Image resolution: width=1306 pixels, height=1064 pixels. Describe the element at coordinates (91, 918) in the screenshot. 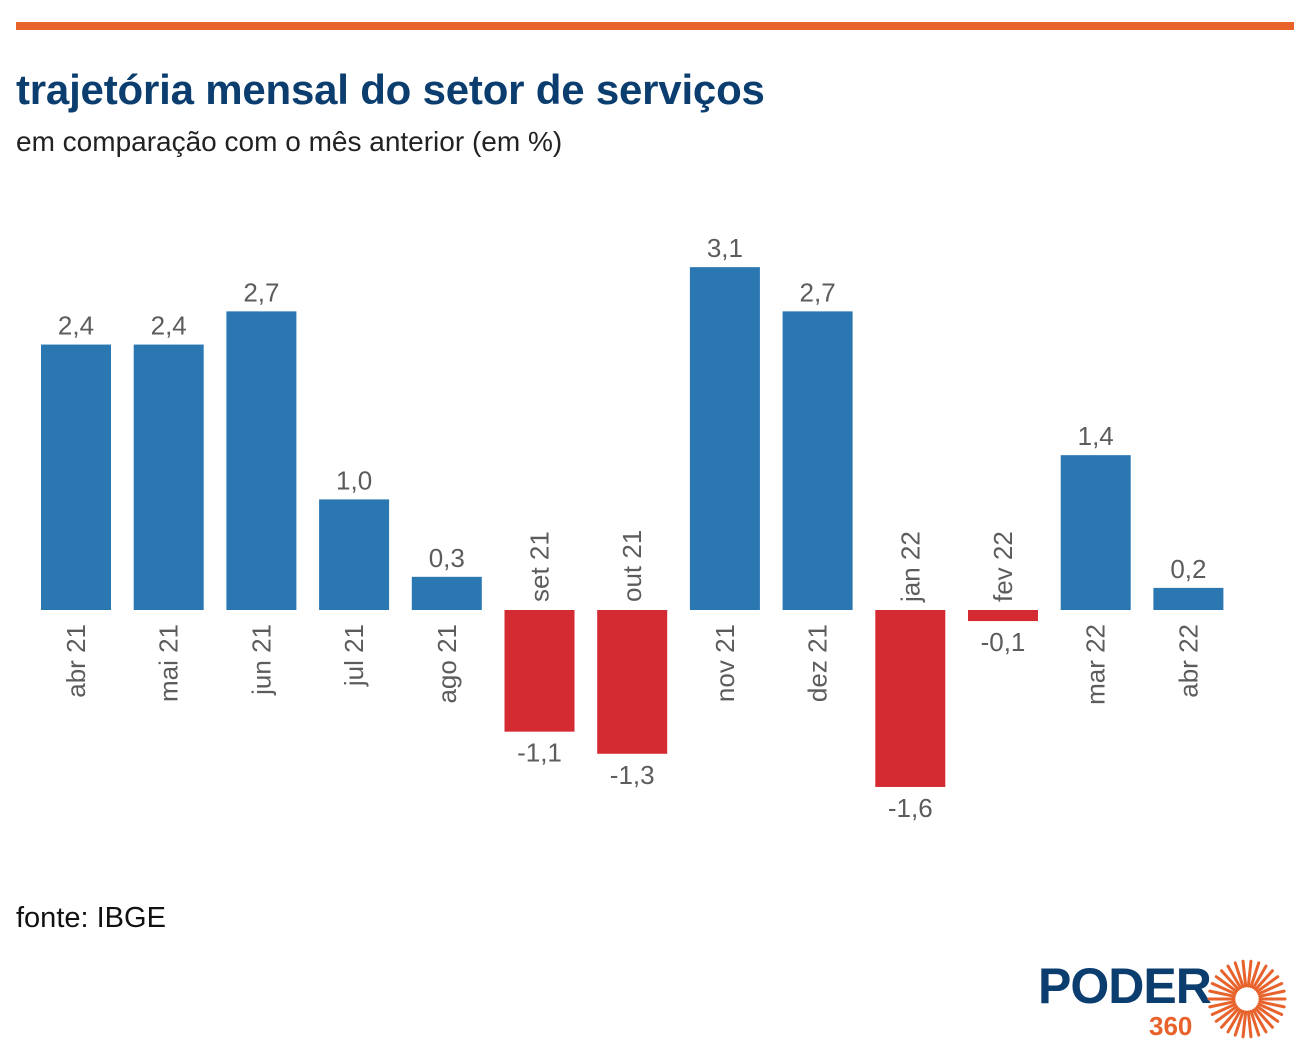

I see `source-note: fonte: IBGE` at that location.